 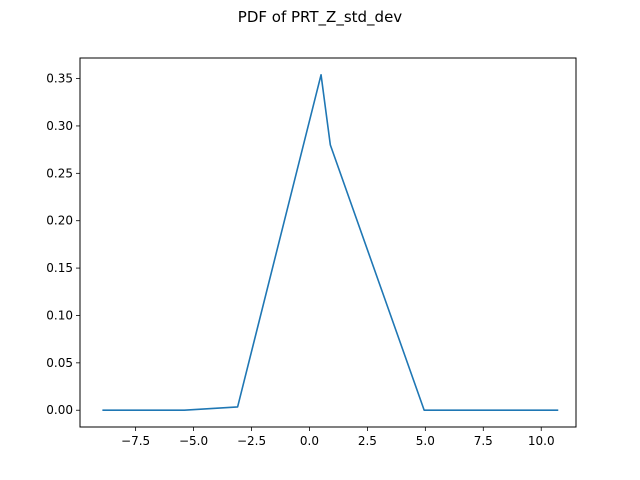 I want to click on y-tick-label: 0.05, so click(x=59, y=363).